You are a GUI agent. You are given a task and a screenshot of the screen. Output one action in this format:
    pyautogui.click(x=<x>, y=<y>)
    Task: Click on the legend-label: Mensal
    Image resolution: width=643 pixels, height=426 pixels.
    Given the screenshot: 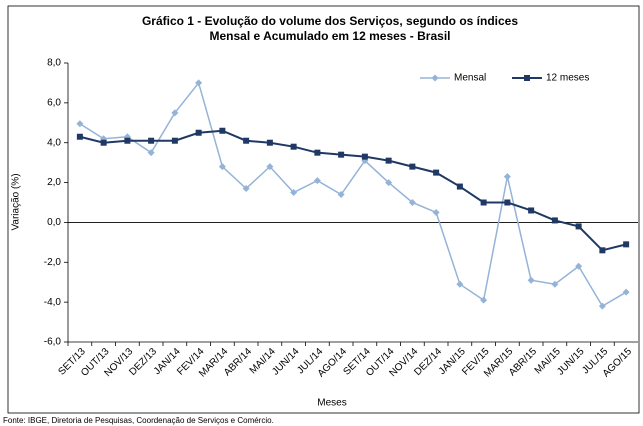 What is the action you would take?
    pyautogui.click(x=470, y=78)
    